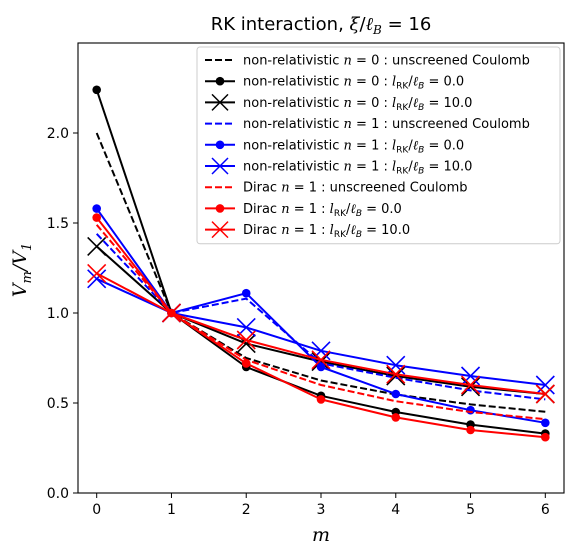 This screenshot has height=557, width=581. Describe the element at coordinates (357, 104) in the screenshot. I see `legend-label: non-relativistic n = 0 : lRK/ℓB = 10.0` at that location.